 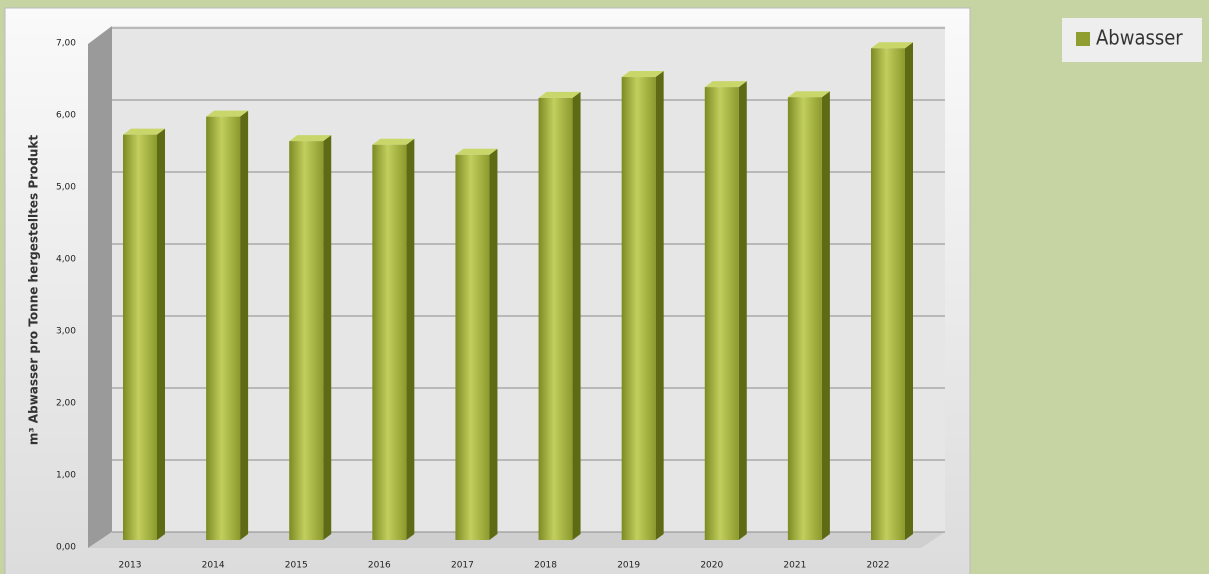 I want to click on x-tick-label: 2016, so click(x=379, y=566).